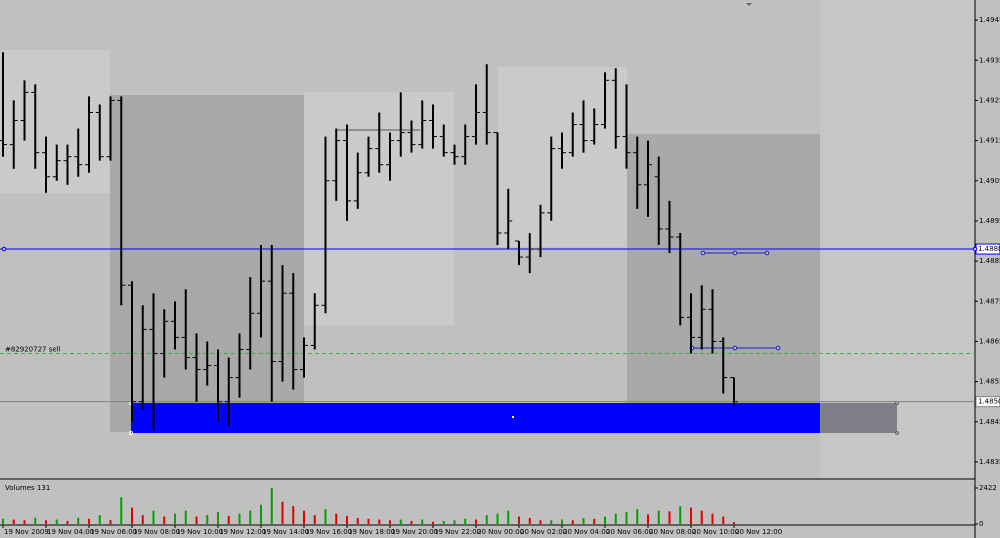  Describe the element at coordinates (113, 532) in the screenshot. I see `x-tick-label: 19 Nov 06:00` at that location.